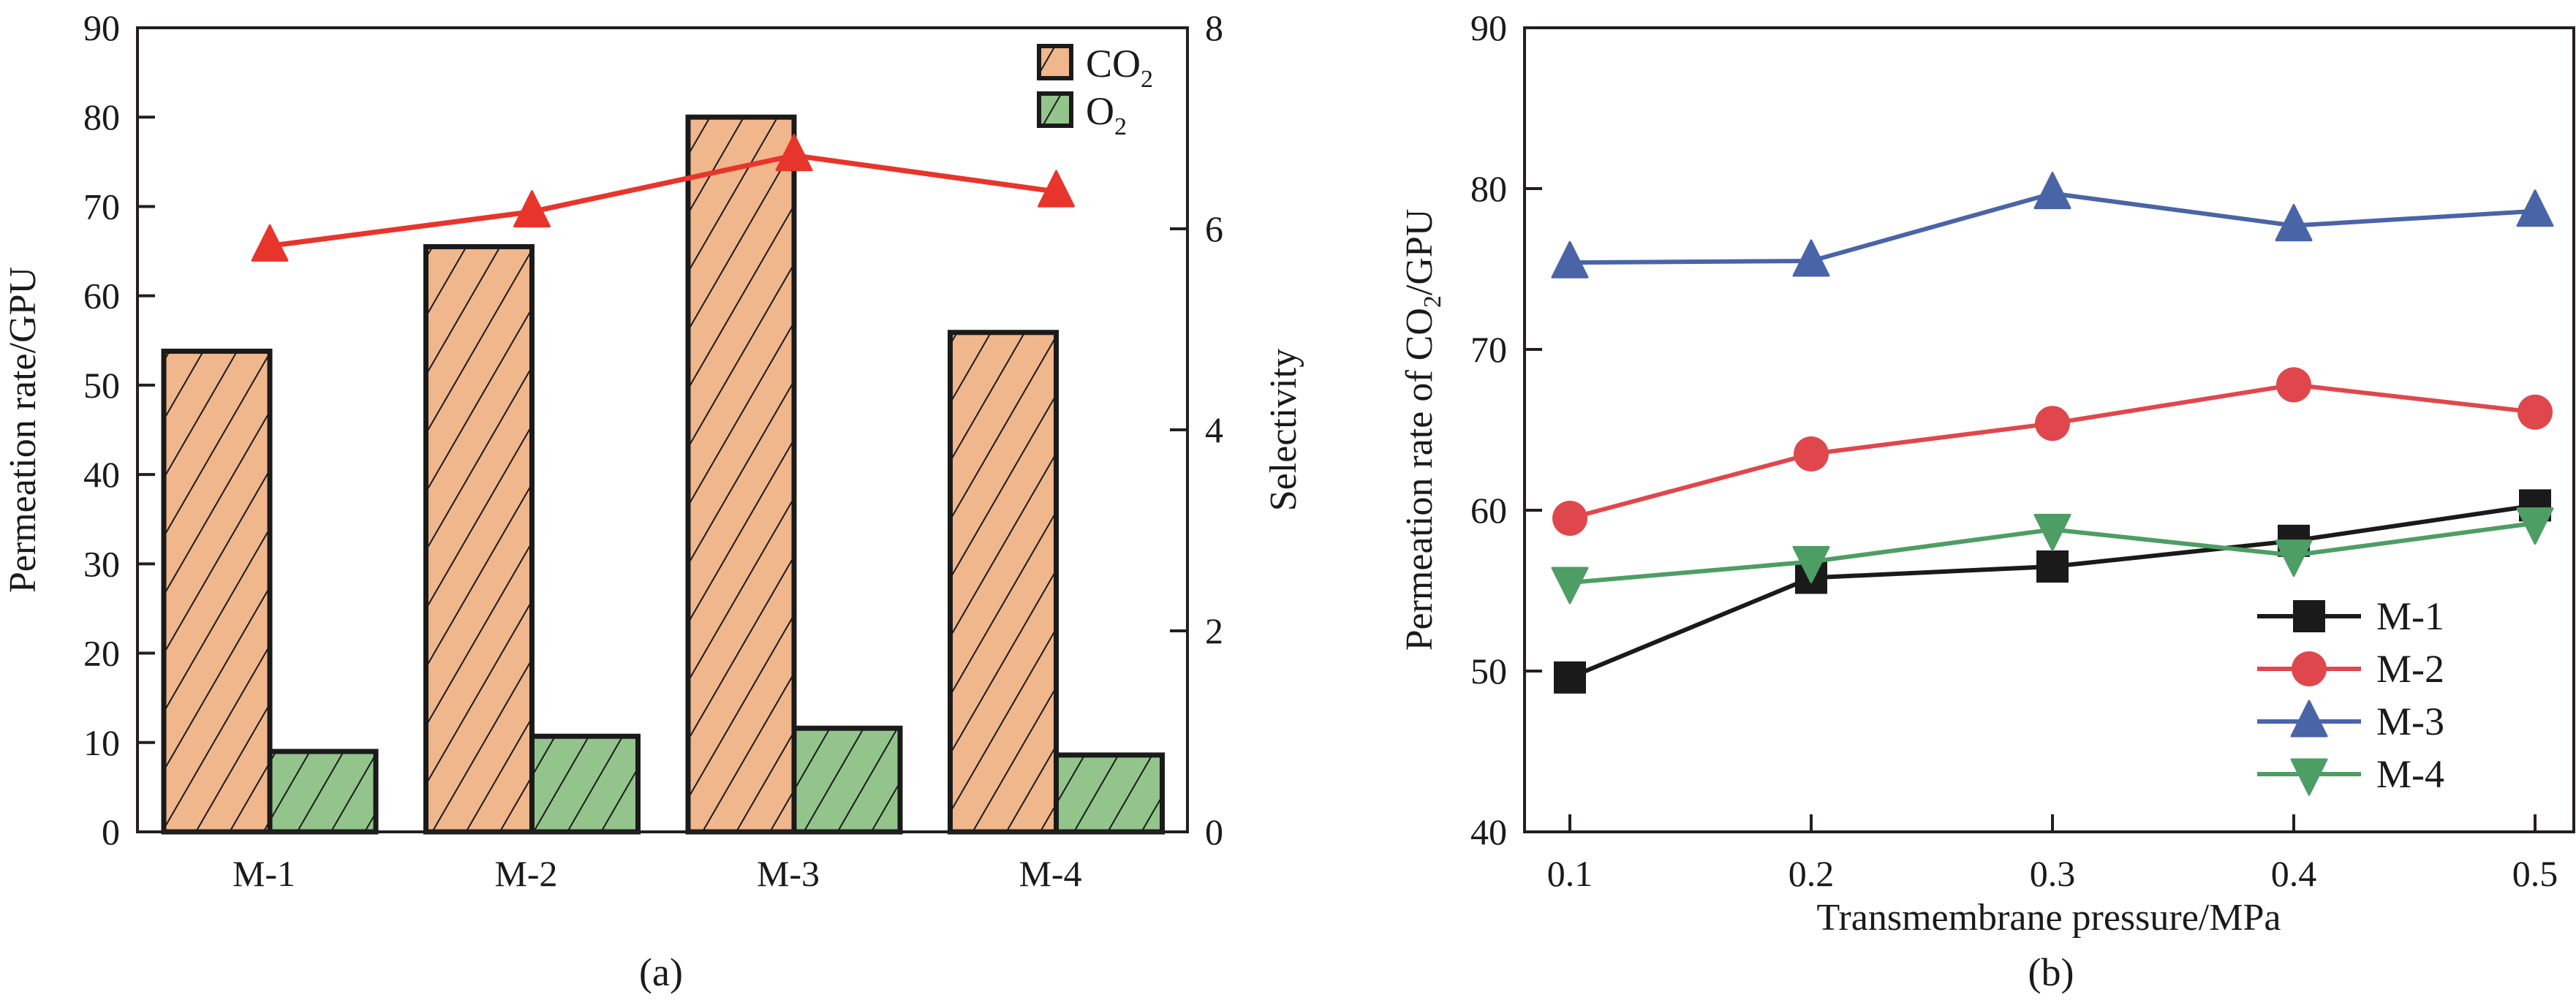 The height and width of the screenshot is (1000, 2576). What do you see at coordinates (663, 201) in the screenshot?
I see `selectivity-line` at bounding box center [663, 201].